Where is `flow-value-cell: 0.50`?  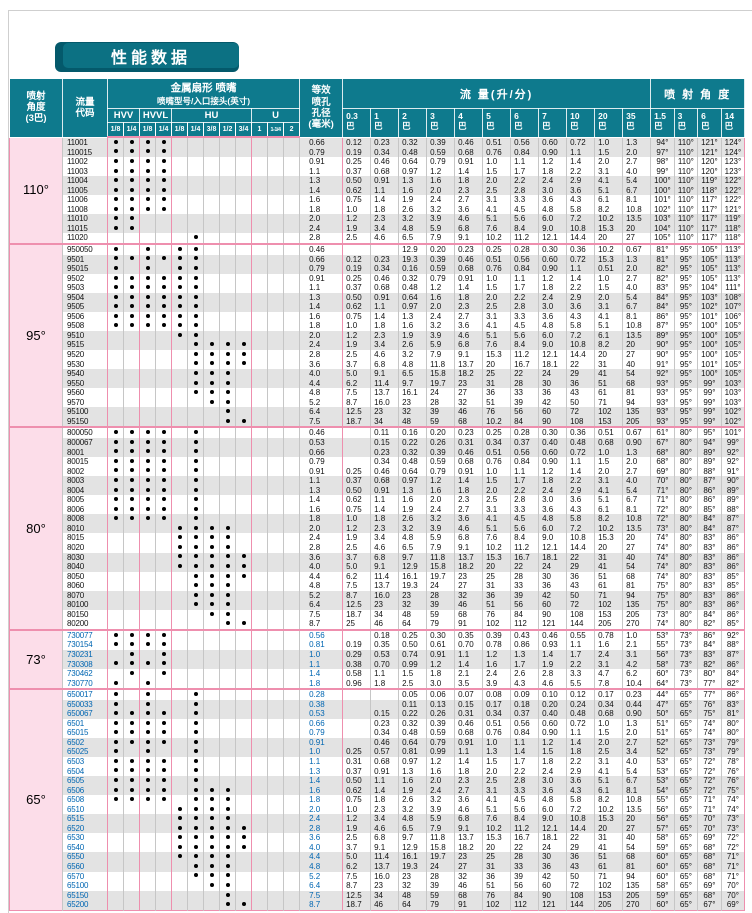
flow-value-cell: 0.50 is located at coordinates (412, 645).